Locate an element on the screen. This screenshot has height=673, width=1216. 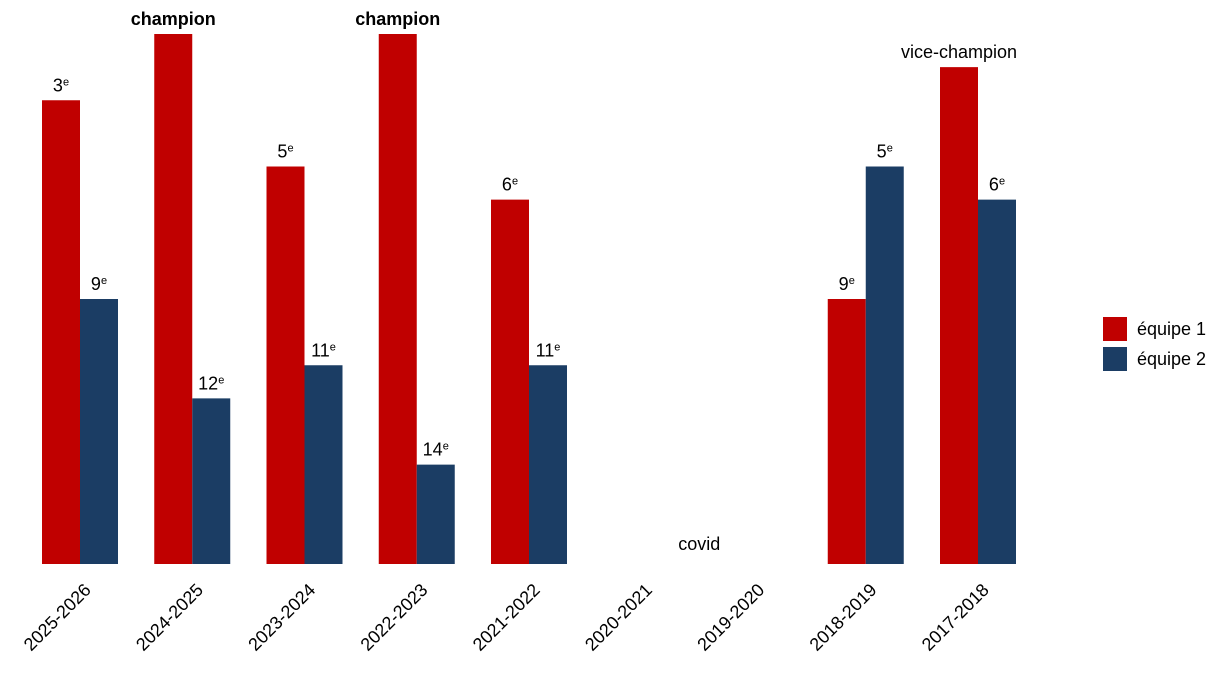
value-label-1-2024-2025: champion is located at coordinates (173, 19).